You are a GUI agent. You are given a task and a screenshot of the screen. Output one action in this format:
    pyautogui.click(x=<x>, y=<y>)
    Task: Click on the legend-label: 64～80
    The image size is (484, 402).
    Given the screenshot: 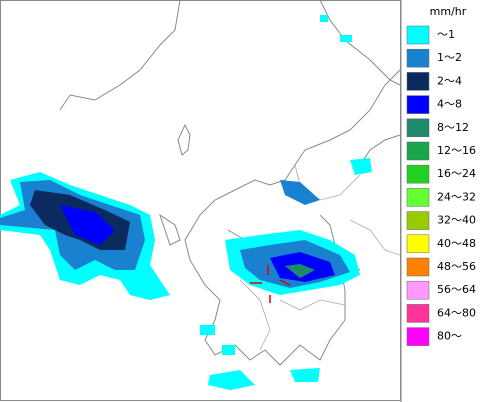 What is the action you would take?
    pyautogui.click(x=456, y=312)
    